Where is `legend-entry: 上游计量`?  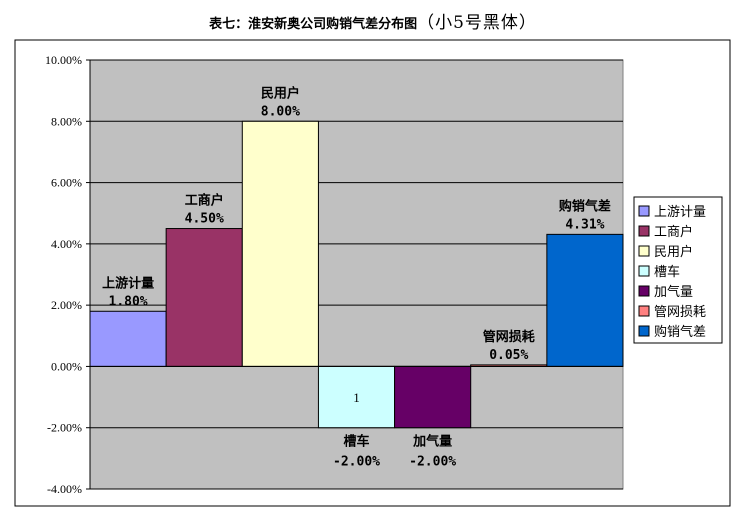
legend-entry: 上游计量 is located at coordinates (680, 212).